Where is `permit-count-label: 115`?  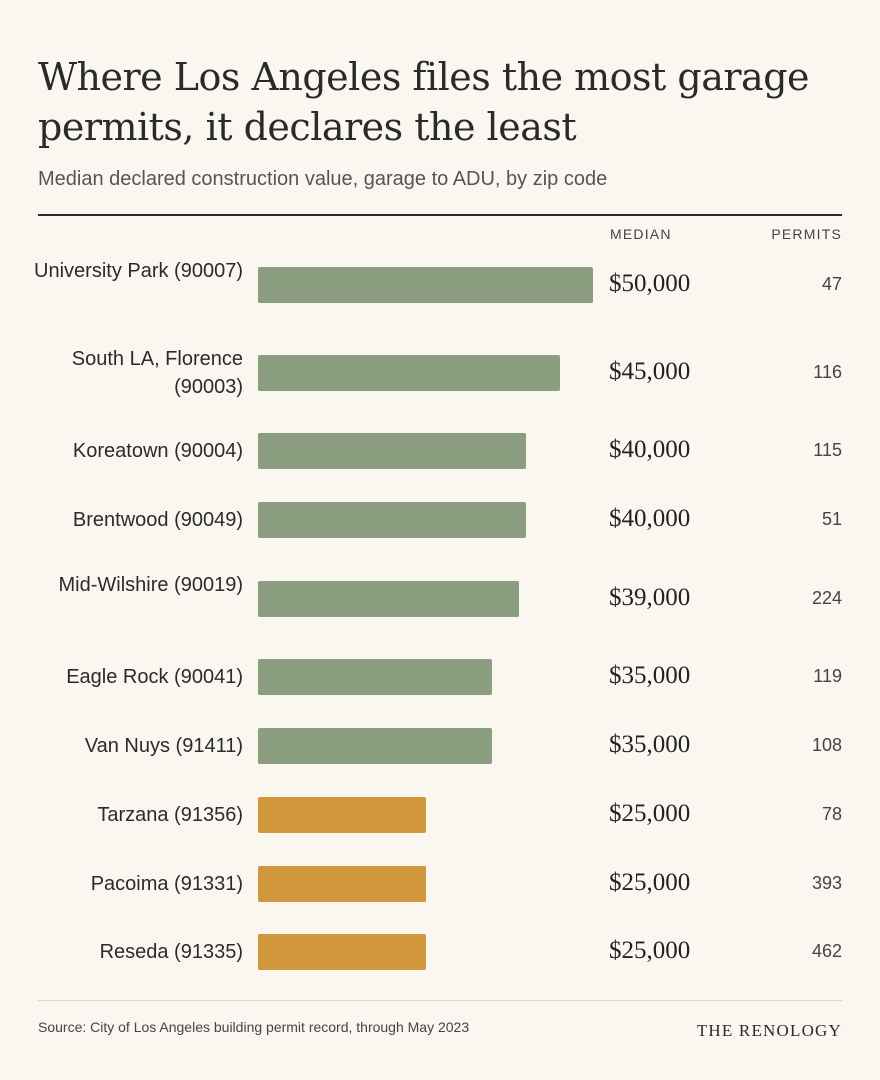 permit-count-label: 115 is located at coordinates (827, 450).